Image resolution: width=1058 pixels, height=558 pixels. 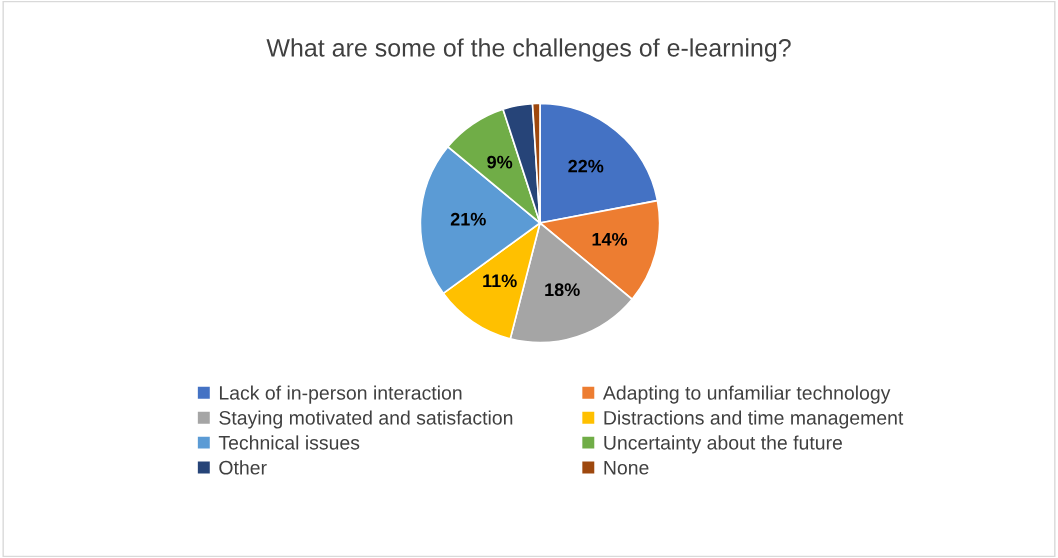 What do you see at coordinates (746, 394) in the screenshot?
I see `legend-label: Adapting to unfamiliar technology` at bounding box center [746, 394].